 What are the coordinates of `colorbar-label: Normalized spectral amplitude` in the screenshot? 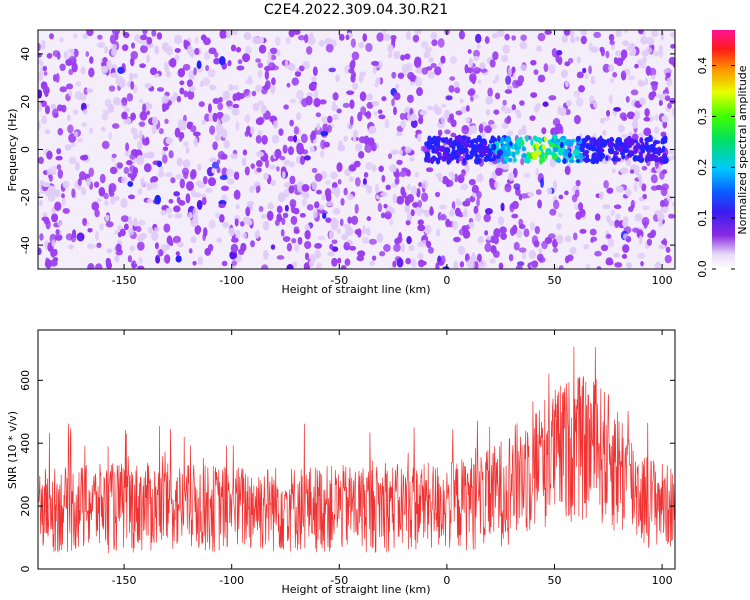 It's located at (742, 149).